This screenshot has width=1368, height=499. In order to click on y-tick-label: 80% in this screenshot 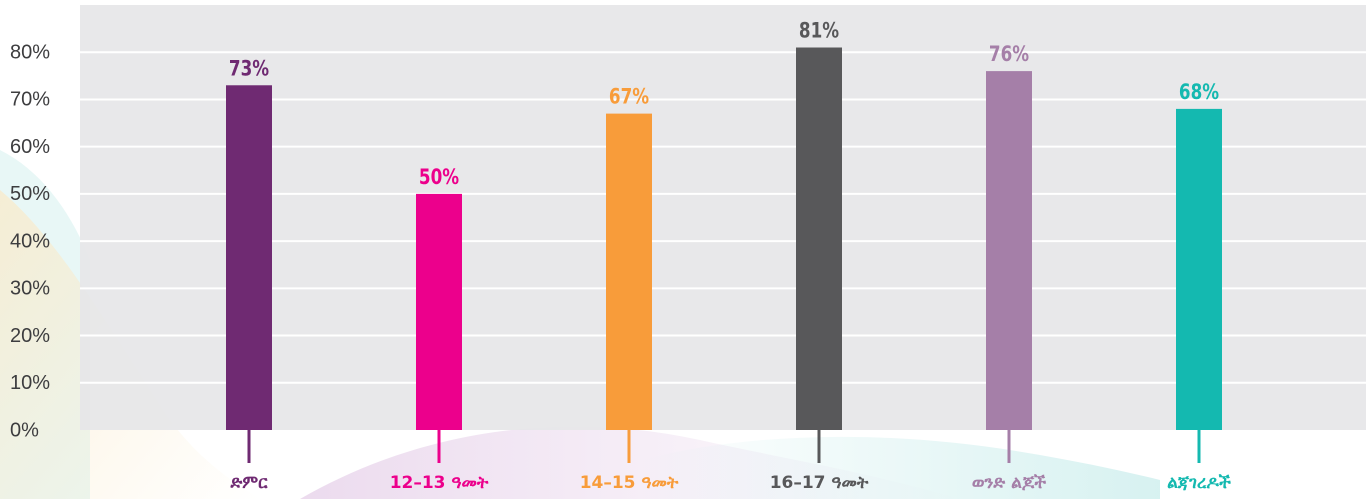, I will do `click(30, 53)`.